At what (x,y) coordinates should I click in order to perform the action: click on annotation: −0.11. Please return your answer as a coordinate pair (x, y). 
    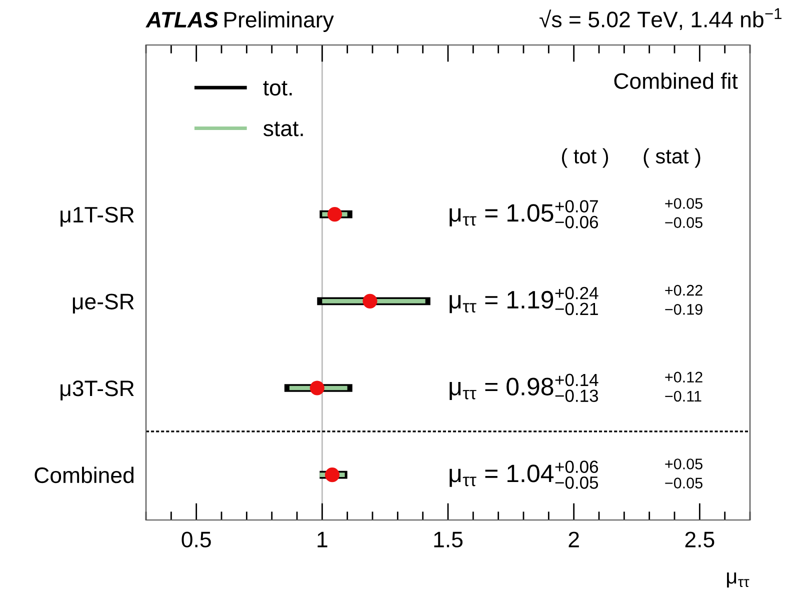
    Looking at the image, I should click on (683, 396).